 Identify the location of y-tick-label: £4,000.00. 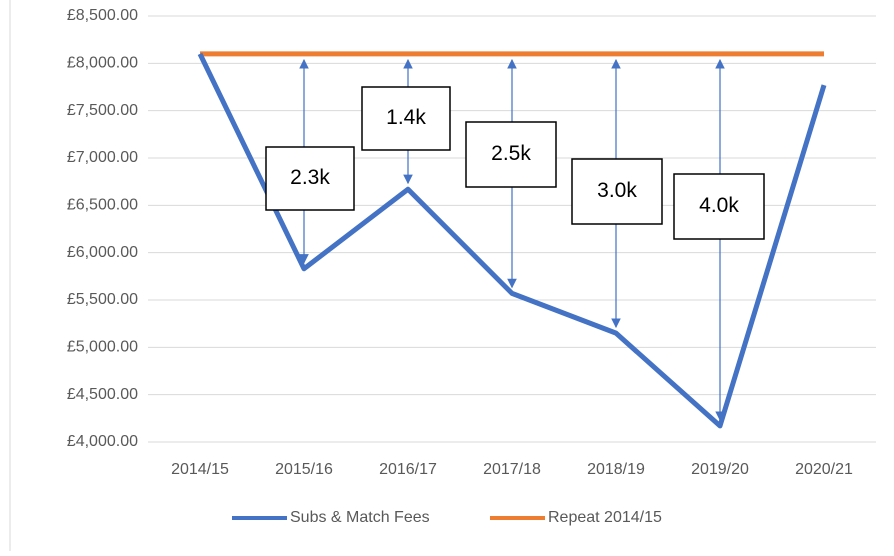
(102, 441).